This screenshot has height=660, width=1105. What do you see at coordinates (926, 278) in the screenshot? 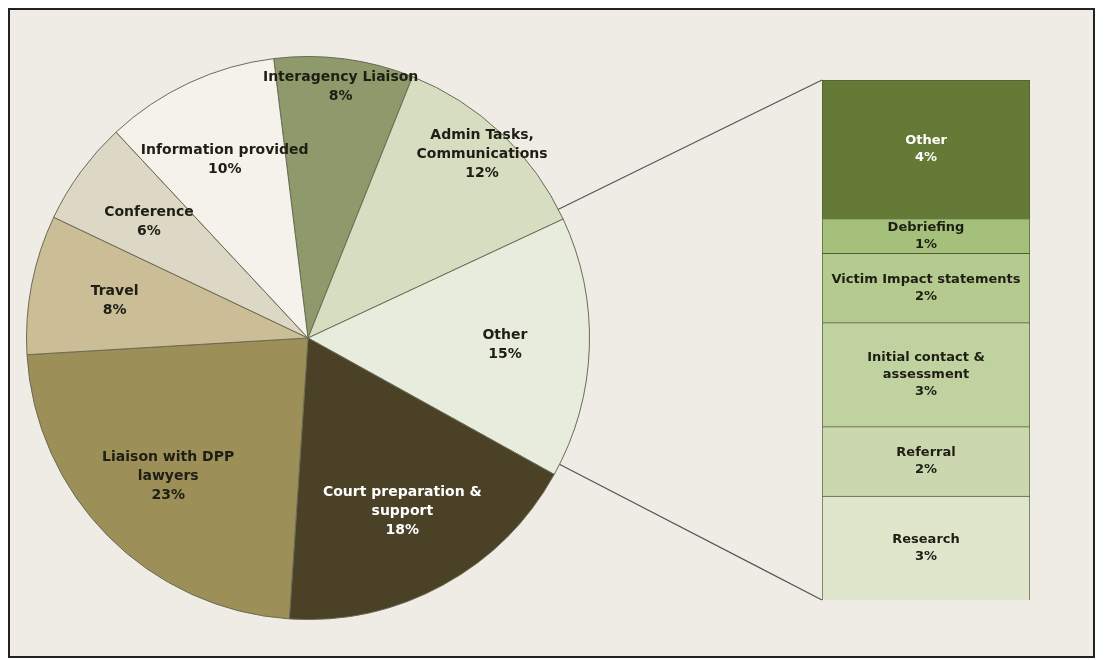
I see `series-label: Victim Impact statements` at bounding box center [926, 278].